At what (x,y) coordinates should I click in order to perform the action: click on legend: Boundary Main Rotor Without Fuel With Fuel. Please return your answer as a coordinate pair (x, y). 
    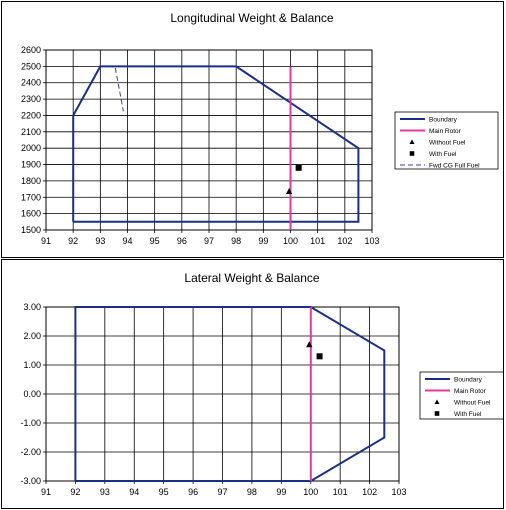
    Looking at the image, I should click on (461, 395).